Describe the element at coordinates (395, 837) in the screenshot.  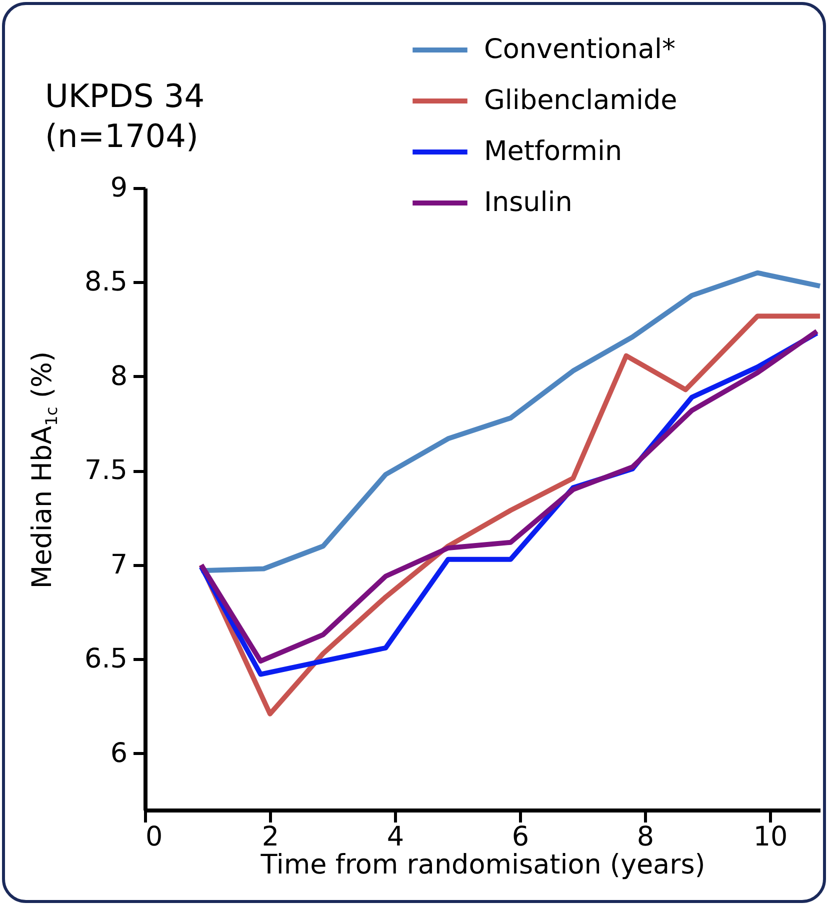
I see `x-tick-label: 4` at that location.